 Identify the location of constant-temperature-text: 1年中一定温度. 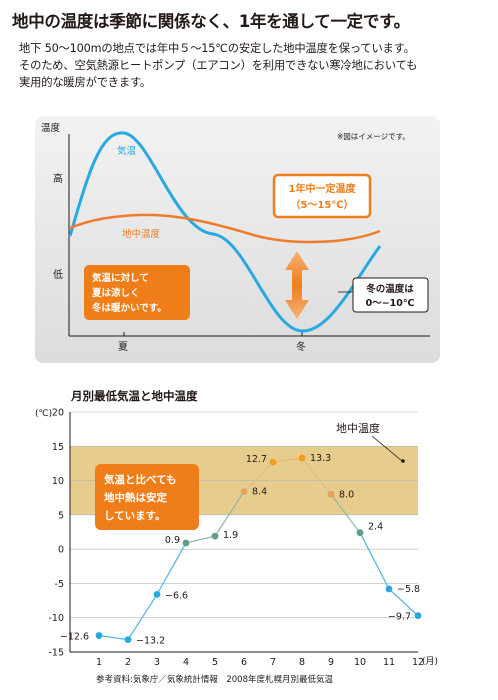
(323, 188).